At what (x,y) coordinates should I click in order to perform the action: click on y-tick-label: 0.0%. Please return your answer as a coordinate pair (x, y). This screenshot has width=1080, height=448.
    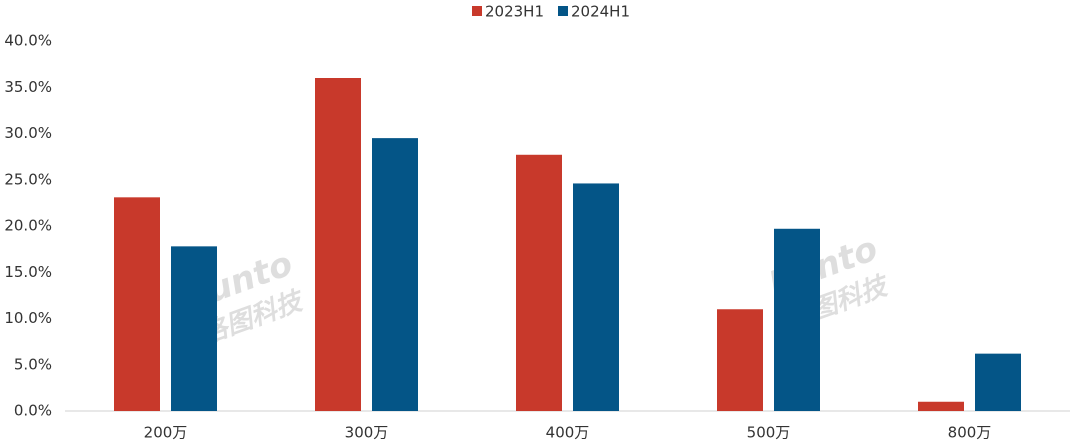
    Looking at the image, I should click on (33, 411).